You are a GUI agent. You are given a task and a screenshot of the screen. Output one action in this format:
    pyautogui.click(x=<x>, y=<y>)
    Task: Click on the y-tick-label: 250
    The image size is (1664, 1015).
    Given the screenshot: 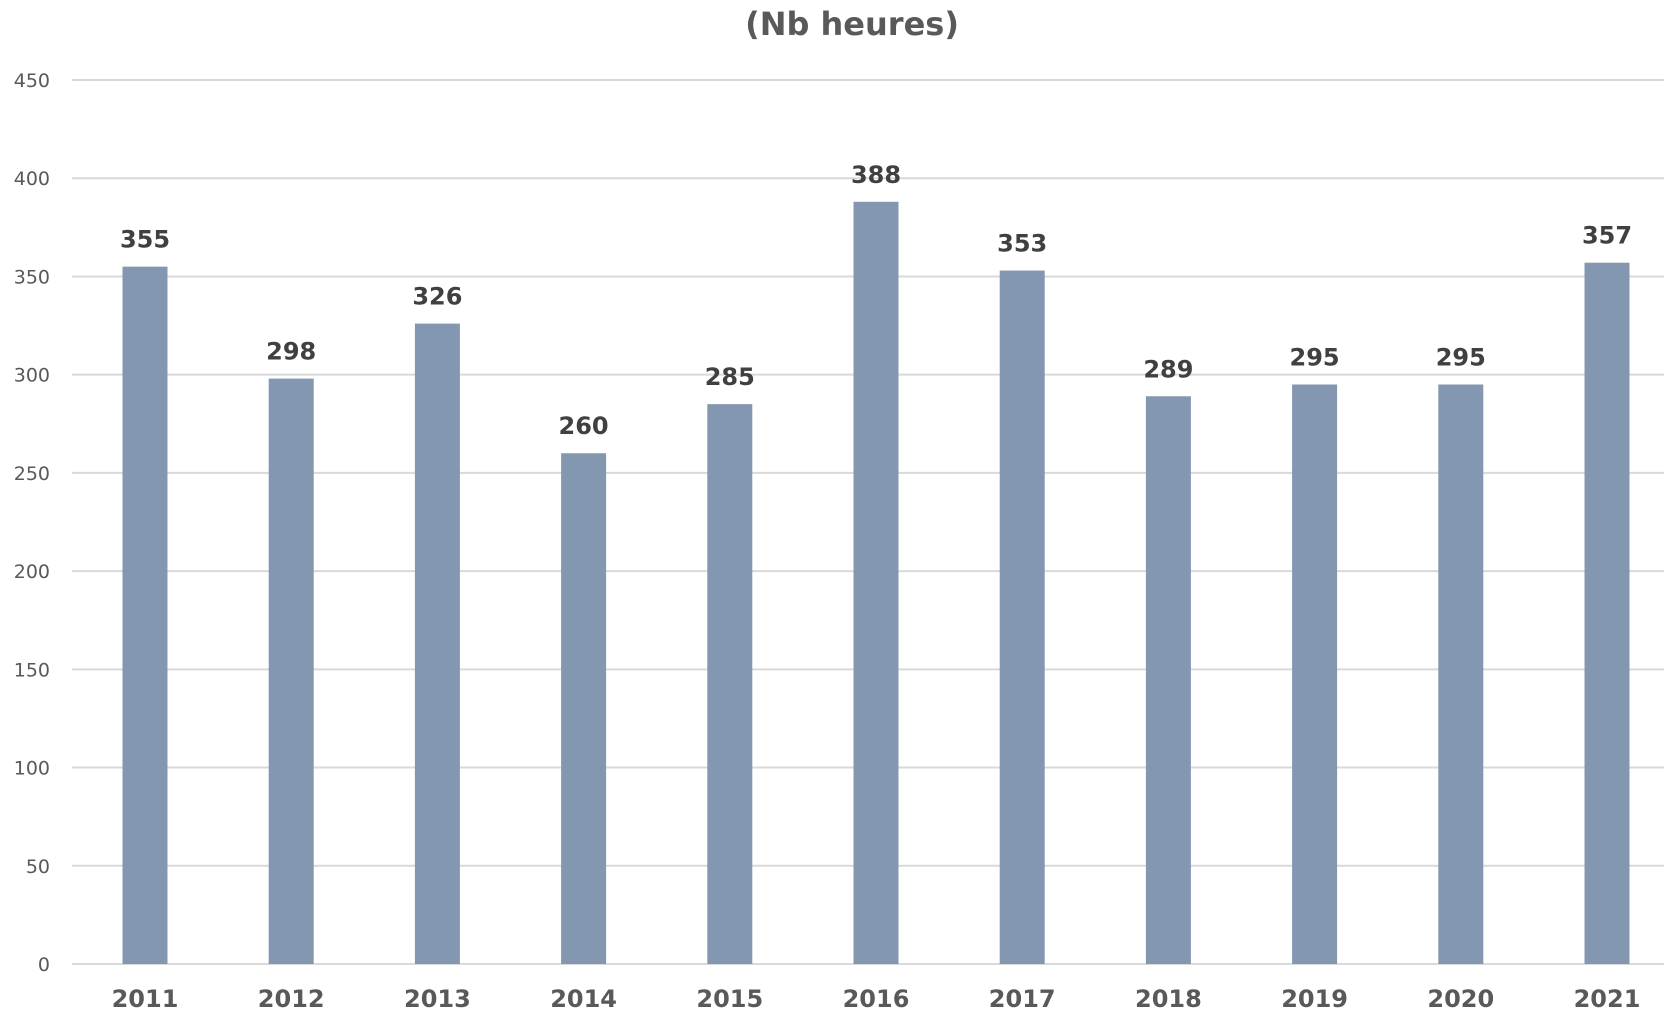 What is the action you would take?
    pyautogui.click(x=32, y=474)
    